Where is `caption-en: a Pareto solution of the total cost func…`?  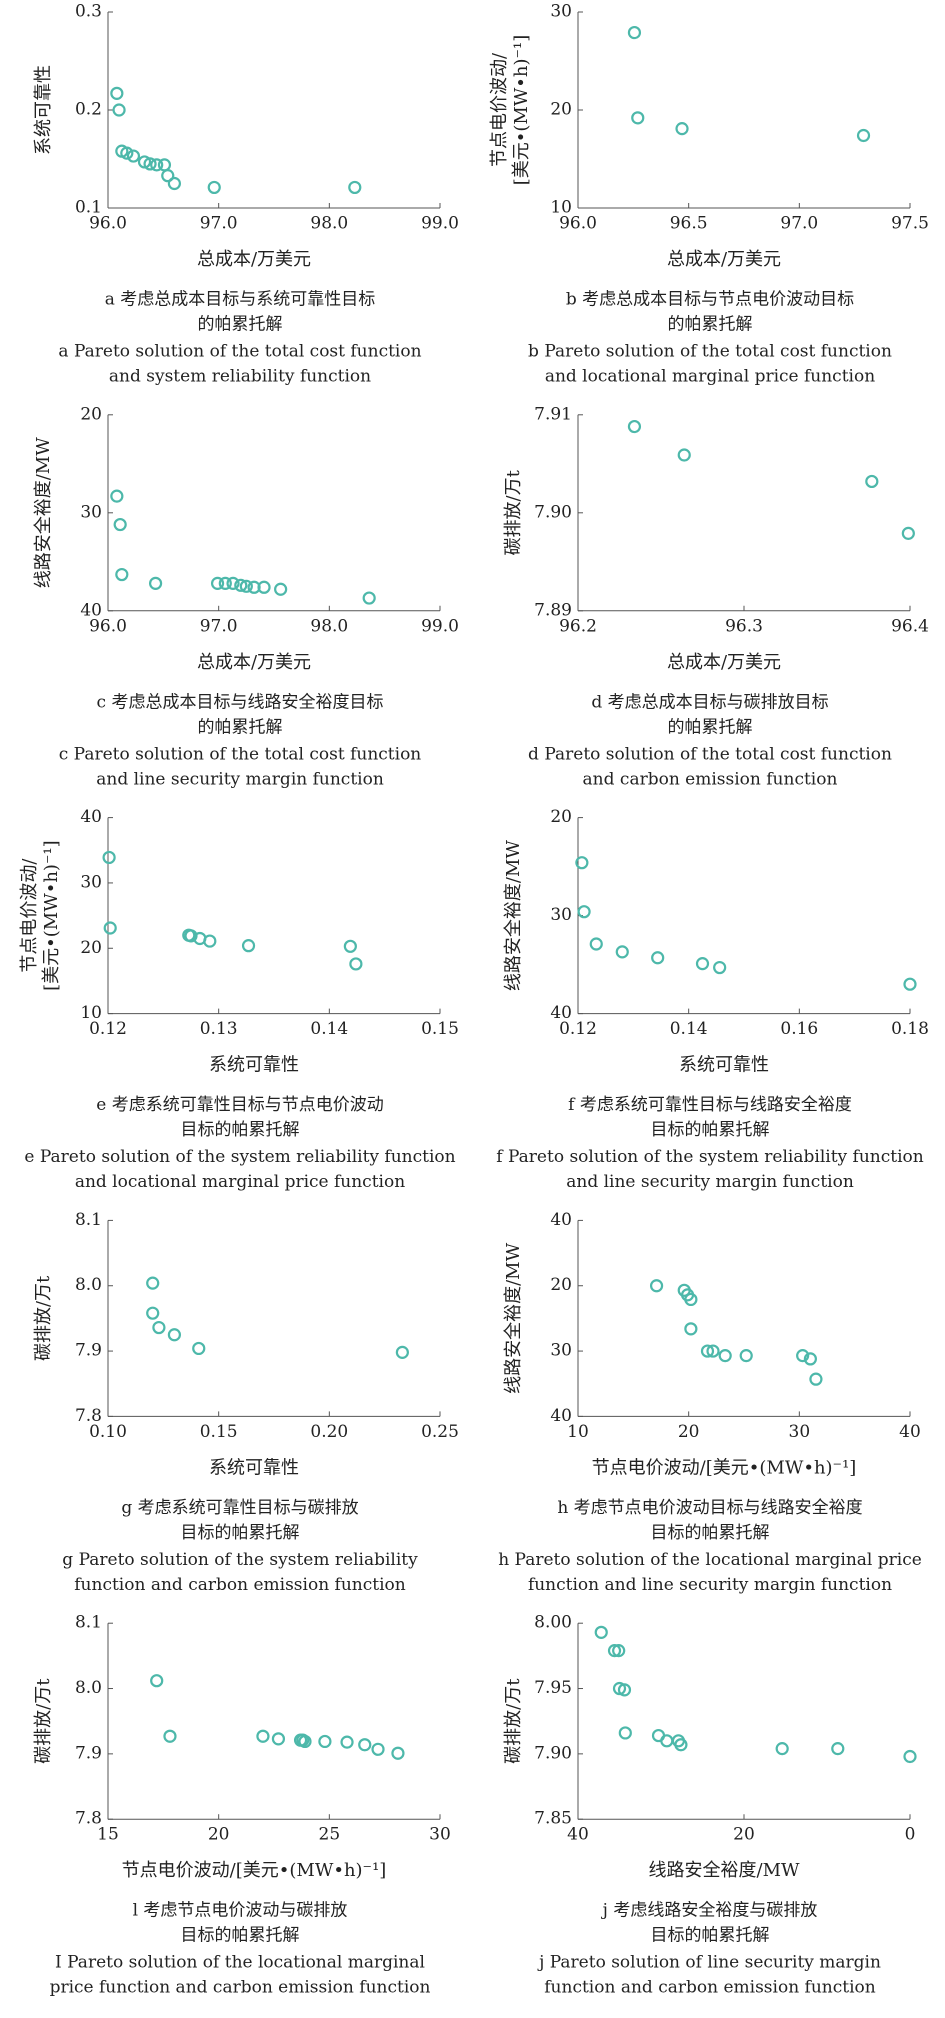
caption-en: a Pareto solution of the total cost func… is located at coordinates (239, 352).